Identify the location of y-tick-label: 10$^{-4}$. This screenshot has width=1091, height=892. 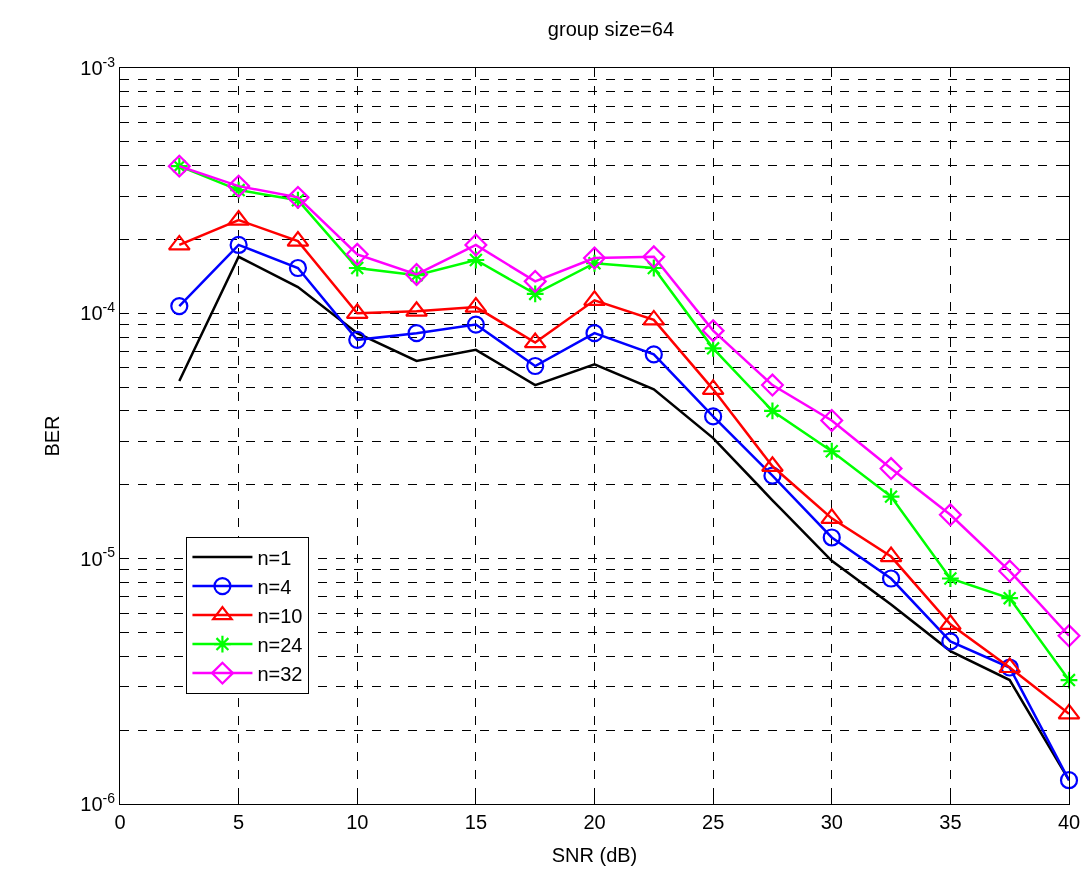
(98, 311).